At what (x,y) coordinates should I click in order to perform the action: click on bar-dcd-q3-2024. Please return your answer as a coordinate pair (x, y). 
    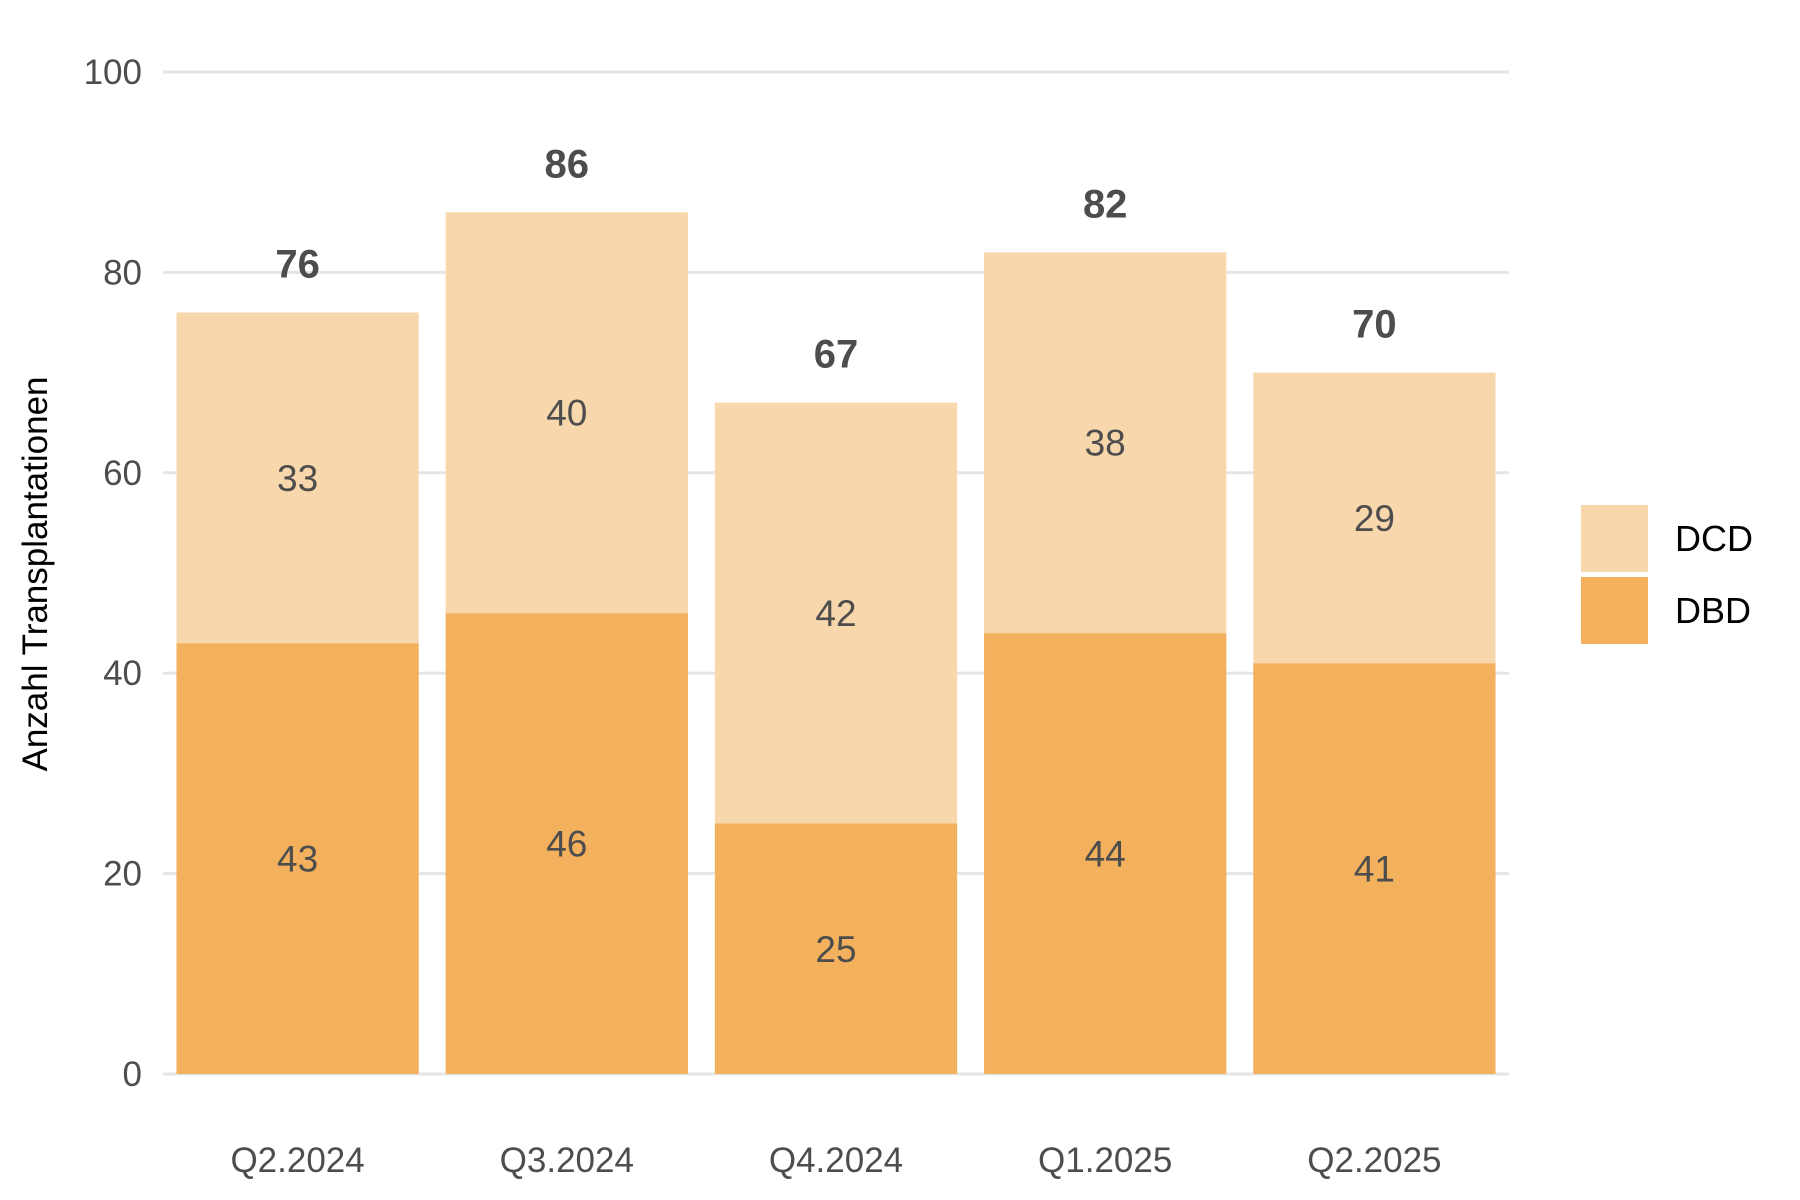
    Looking at the image, I should click on (566, 413).